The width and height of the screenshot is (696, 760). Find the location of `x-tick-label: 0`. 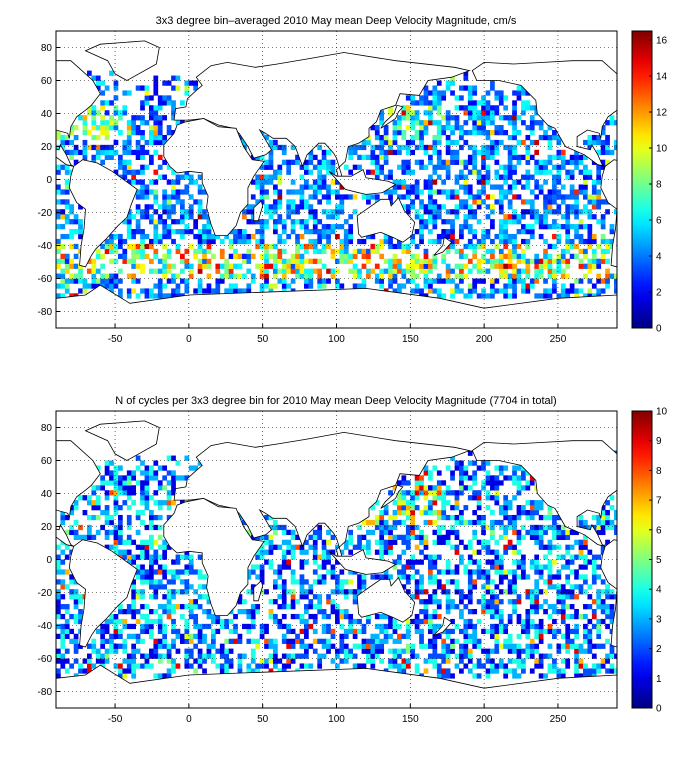

x-tick-label: 0 is located at coordinates (189, 339).